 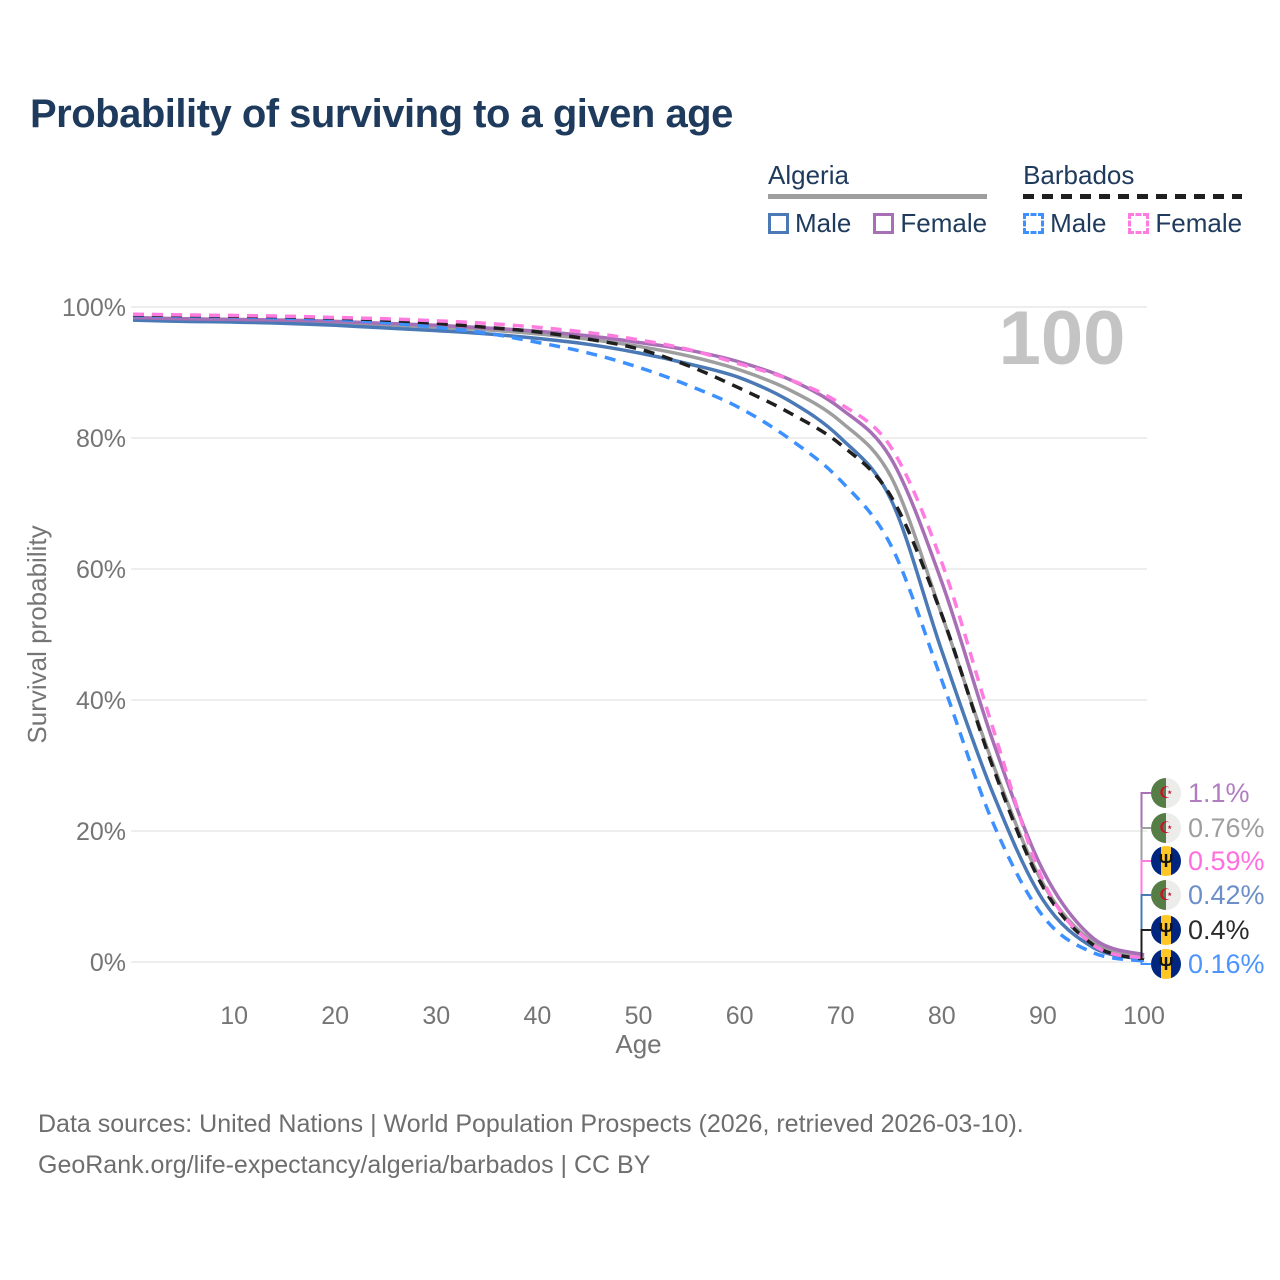 What do you see at coordinates (1145, 945) in the screenshot?
I see `leader-line-barbados-avg` at bounding box center [1145, 945].